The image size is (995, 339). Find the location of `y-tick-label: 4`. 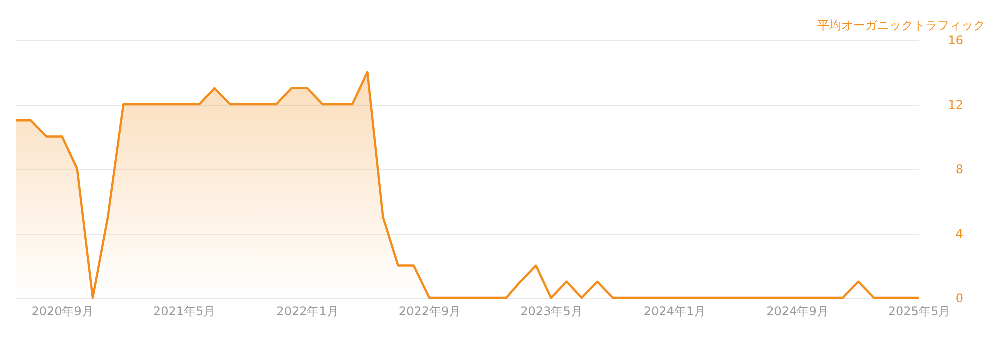

y-tick-label: 4 is located at coordinates (960, 234).